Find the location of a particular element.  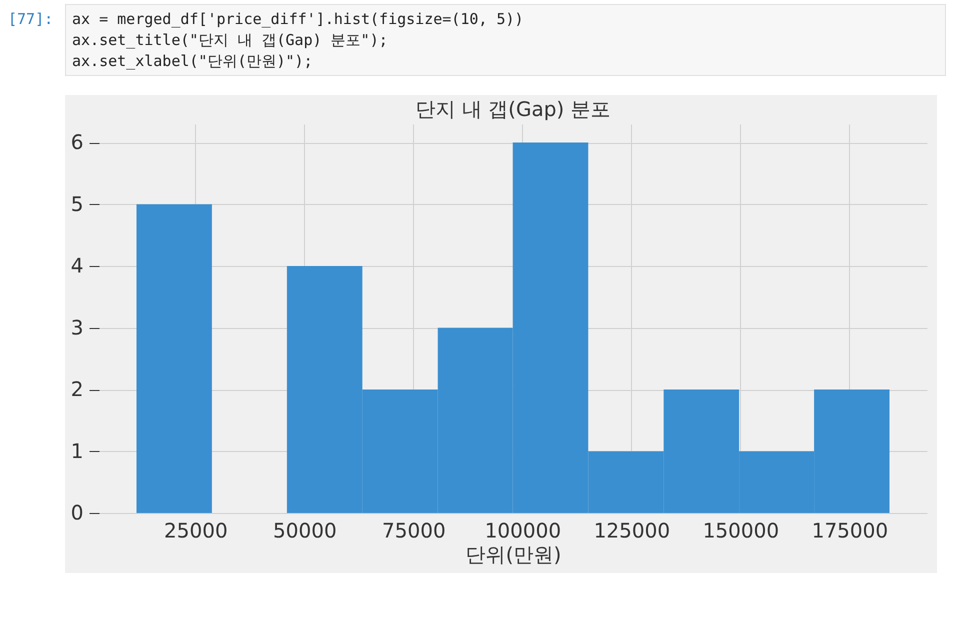

text: ax.set_title("단지 내 갭(Gap) 분포"); is located at coordinates (230, 40).